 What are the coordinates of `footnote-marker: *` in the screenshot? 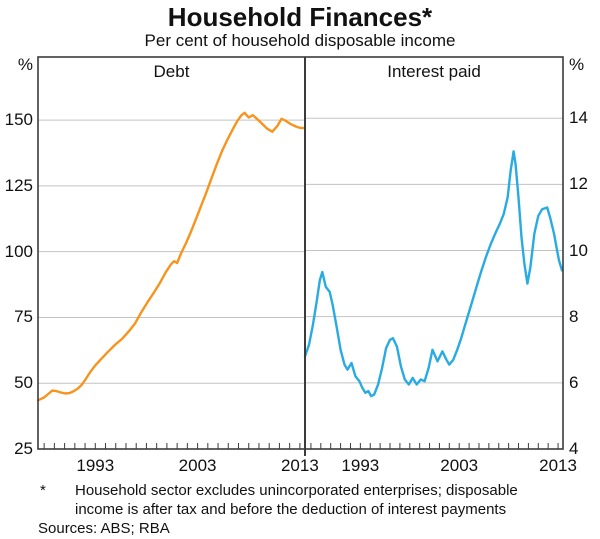 It's located at (43, 490).